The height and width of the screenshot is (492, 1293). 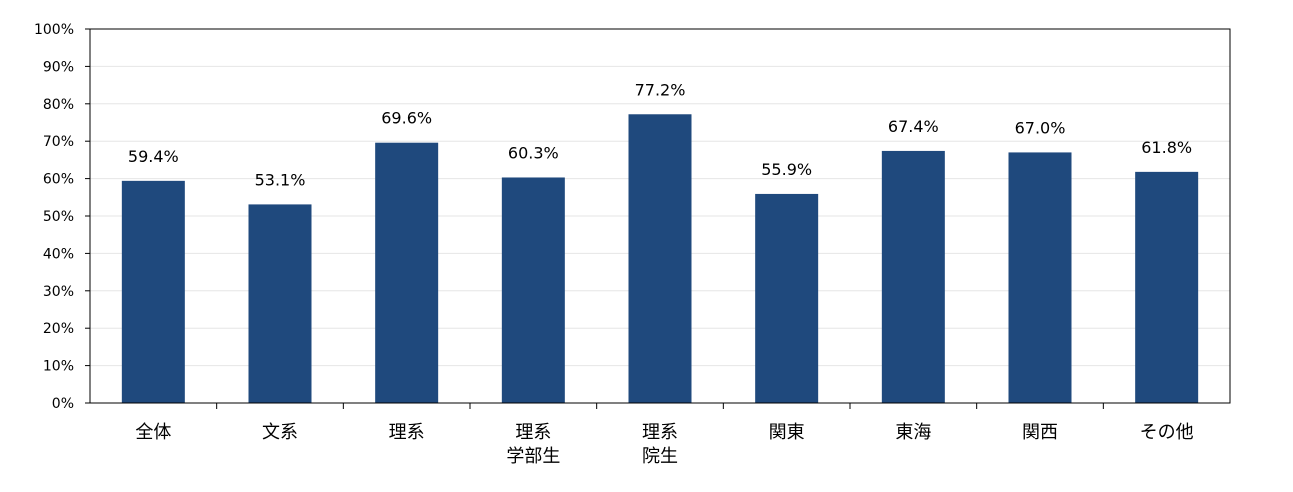 What do you see at coordinates (406, 118) in the screenshot?
I see `data-label: 69.6%` at bounding box center [406, 118].